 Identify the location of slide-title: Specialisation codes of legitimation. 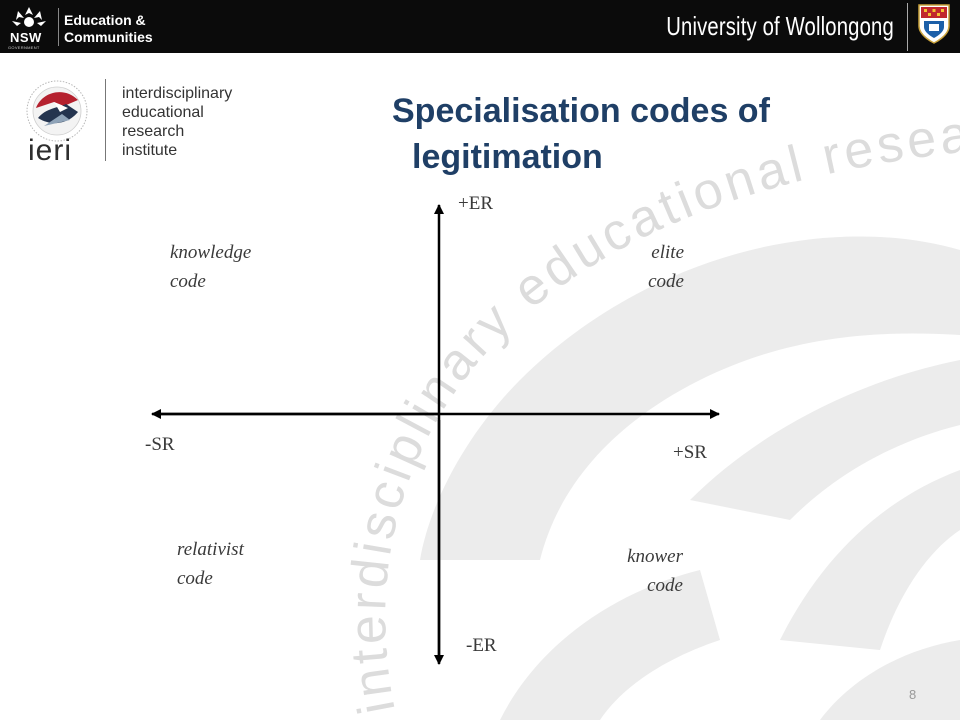
(632, 134).